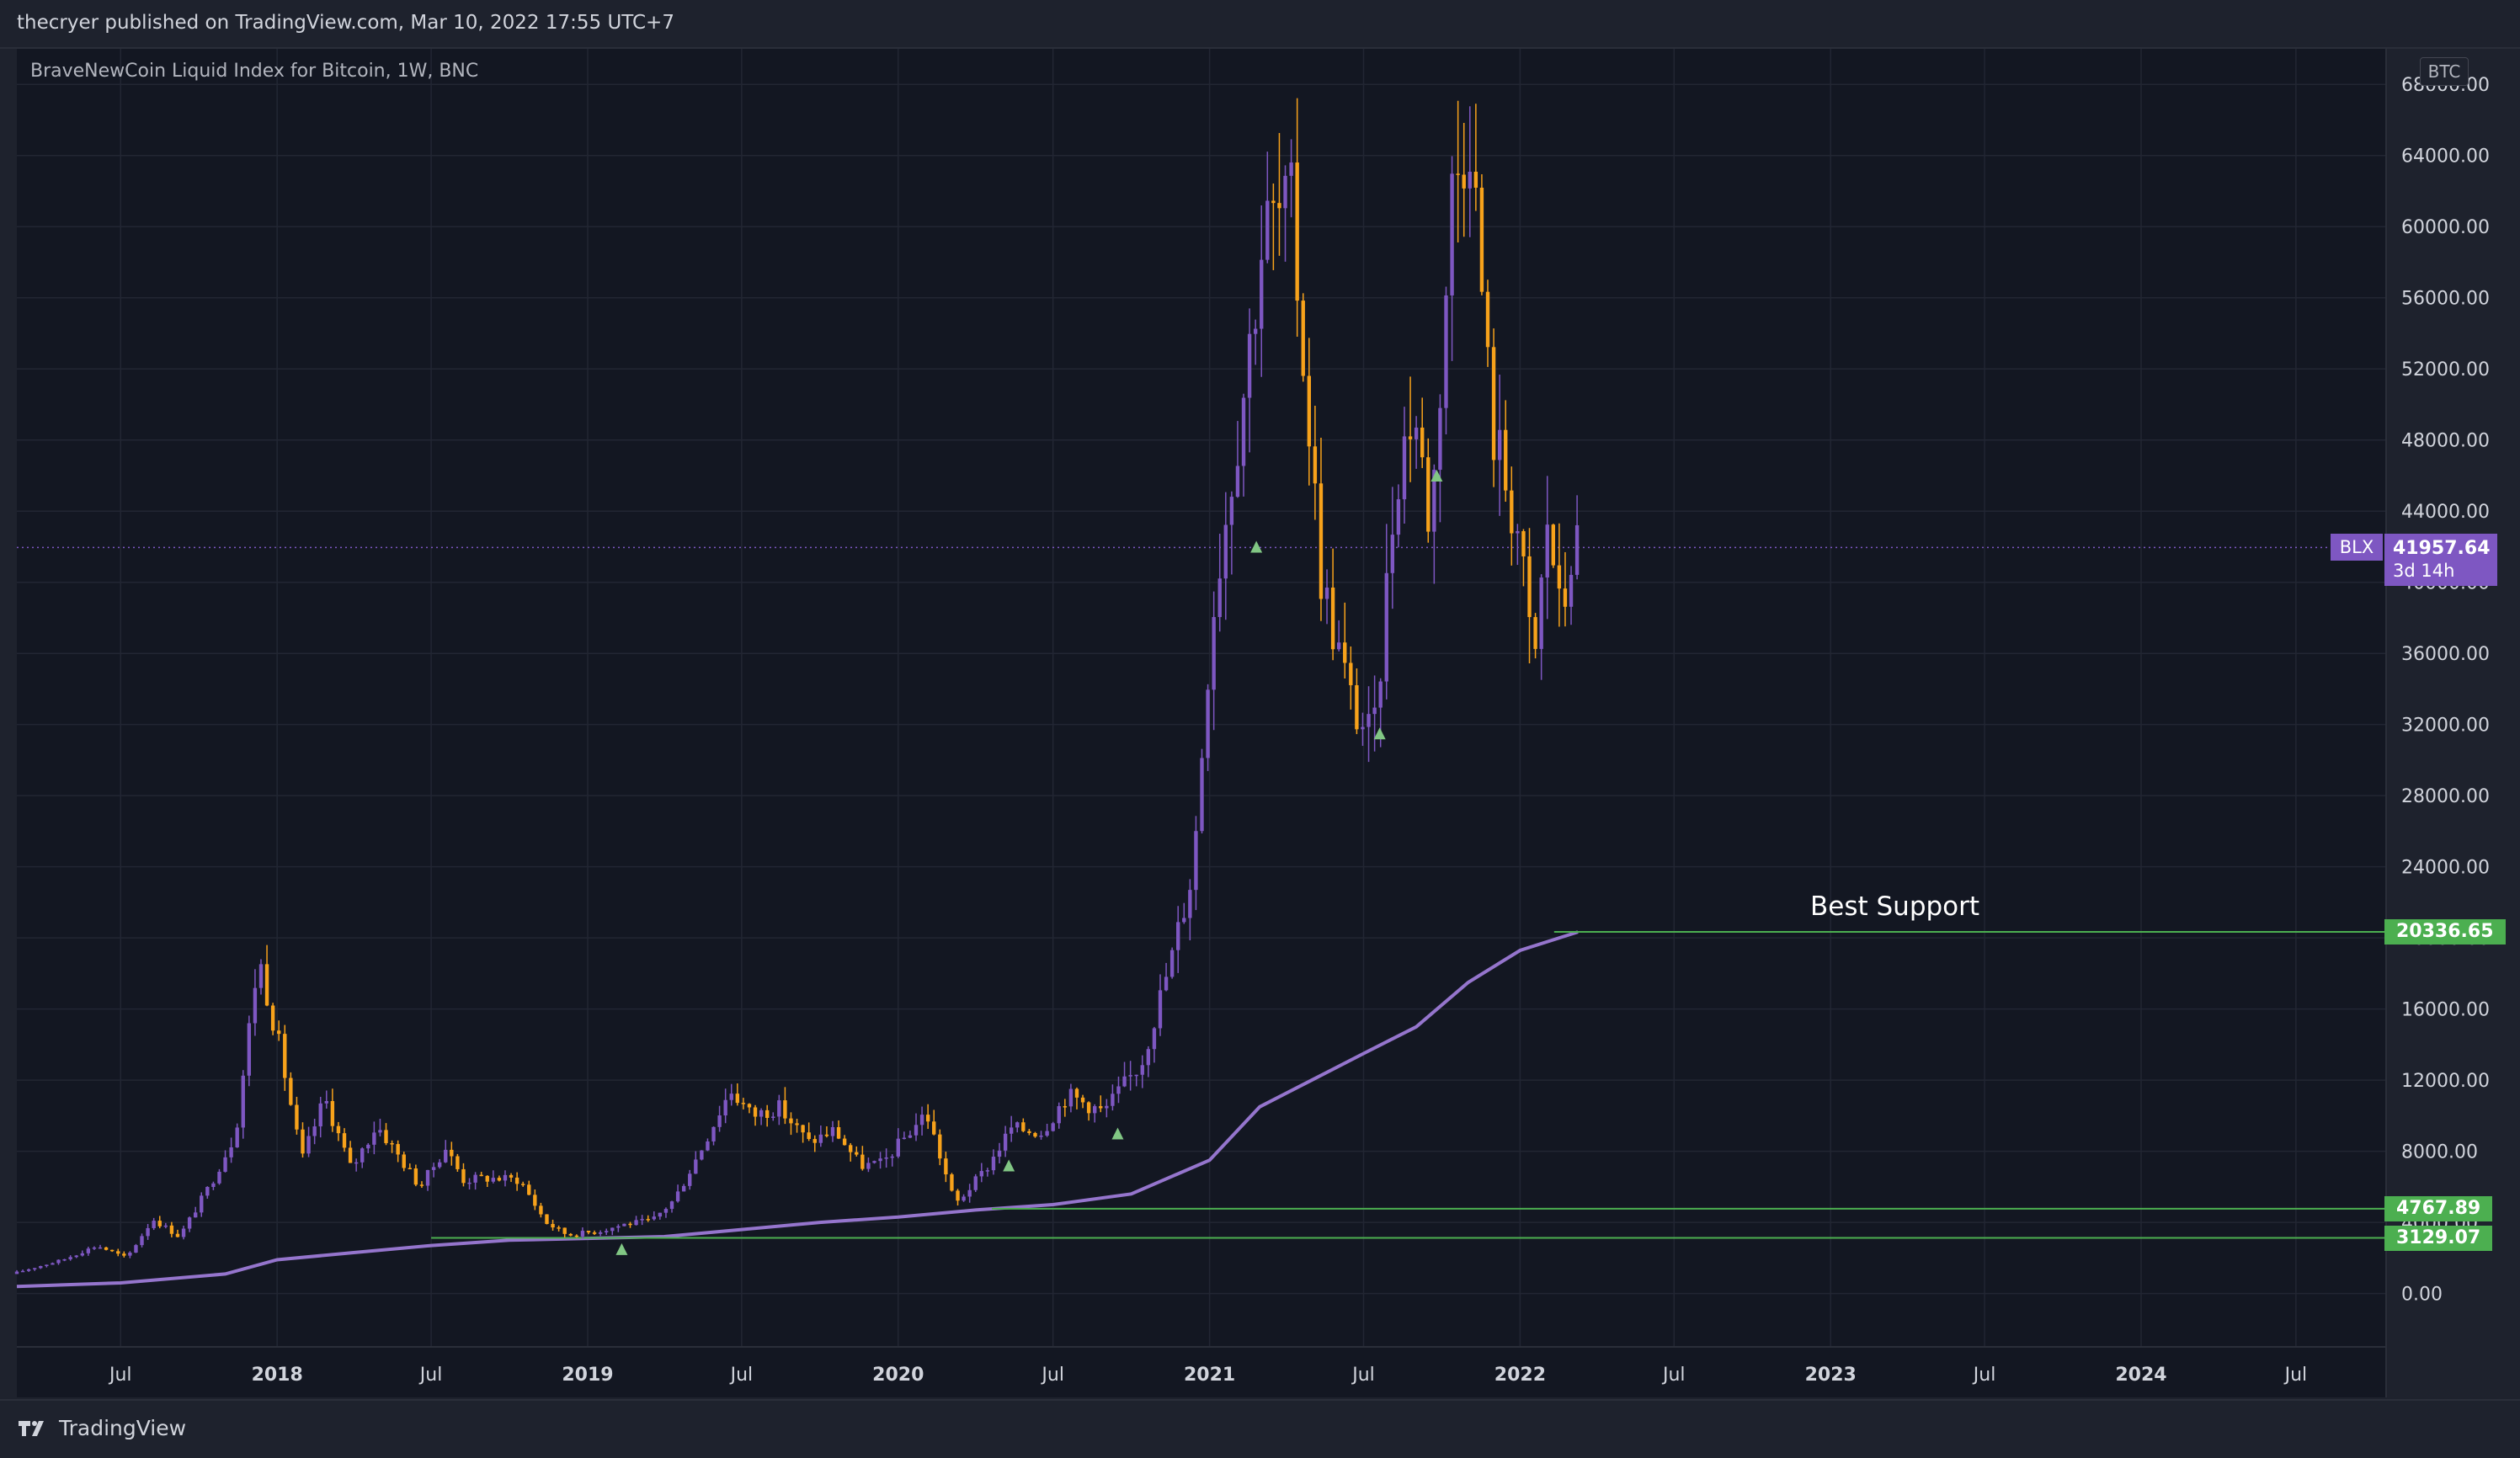  Describe the element at coordinates (1009, 1165) in the screenshot. I see `signal-marker-icon` at that location.